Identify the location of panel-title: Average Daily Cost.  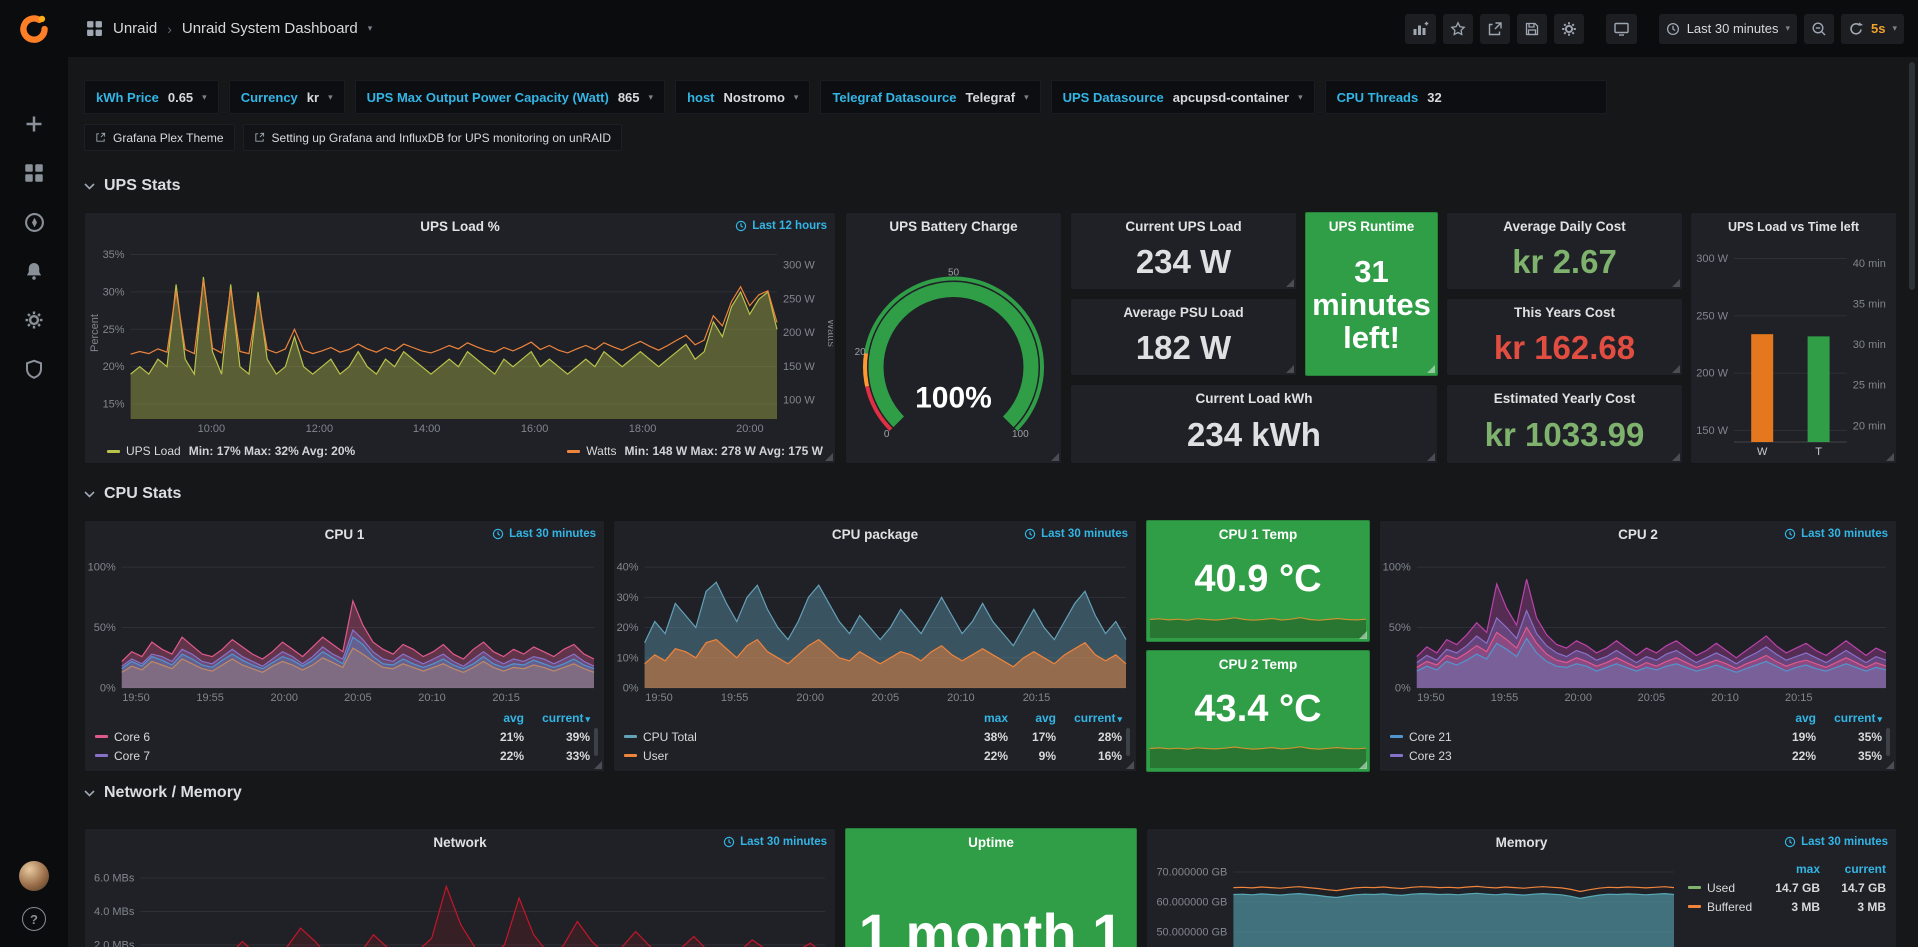
(1564, 226).